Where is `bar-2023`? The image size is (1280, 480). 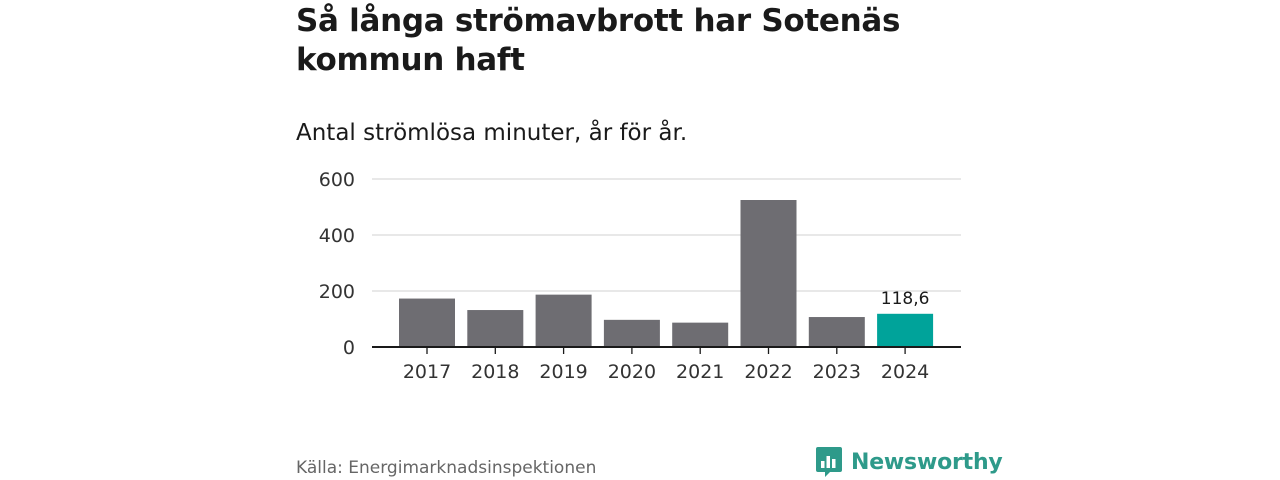
bar-2023 is located at coordinates (836, 332).